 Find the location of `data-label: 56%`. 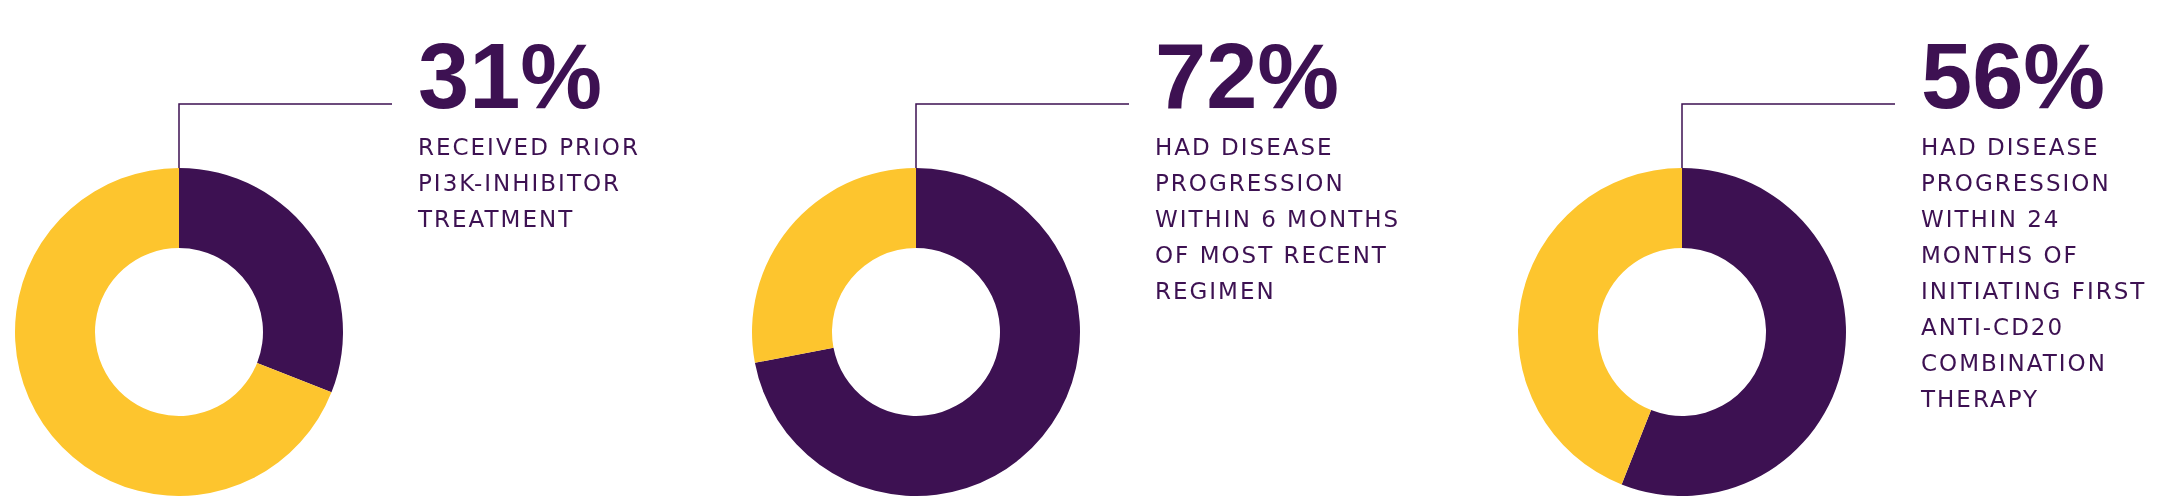

data-label: 56% is located at coordinates (2013, 76).